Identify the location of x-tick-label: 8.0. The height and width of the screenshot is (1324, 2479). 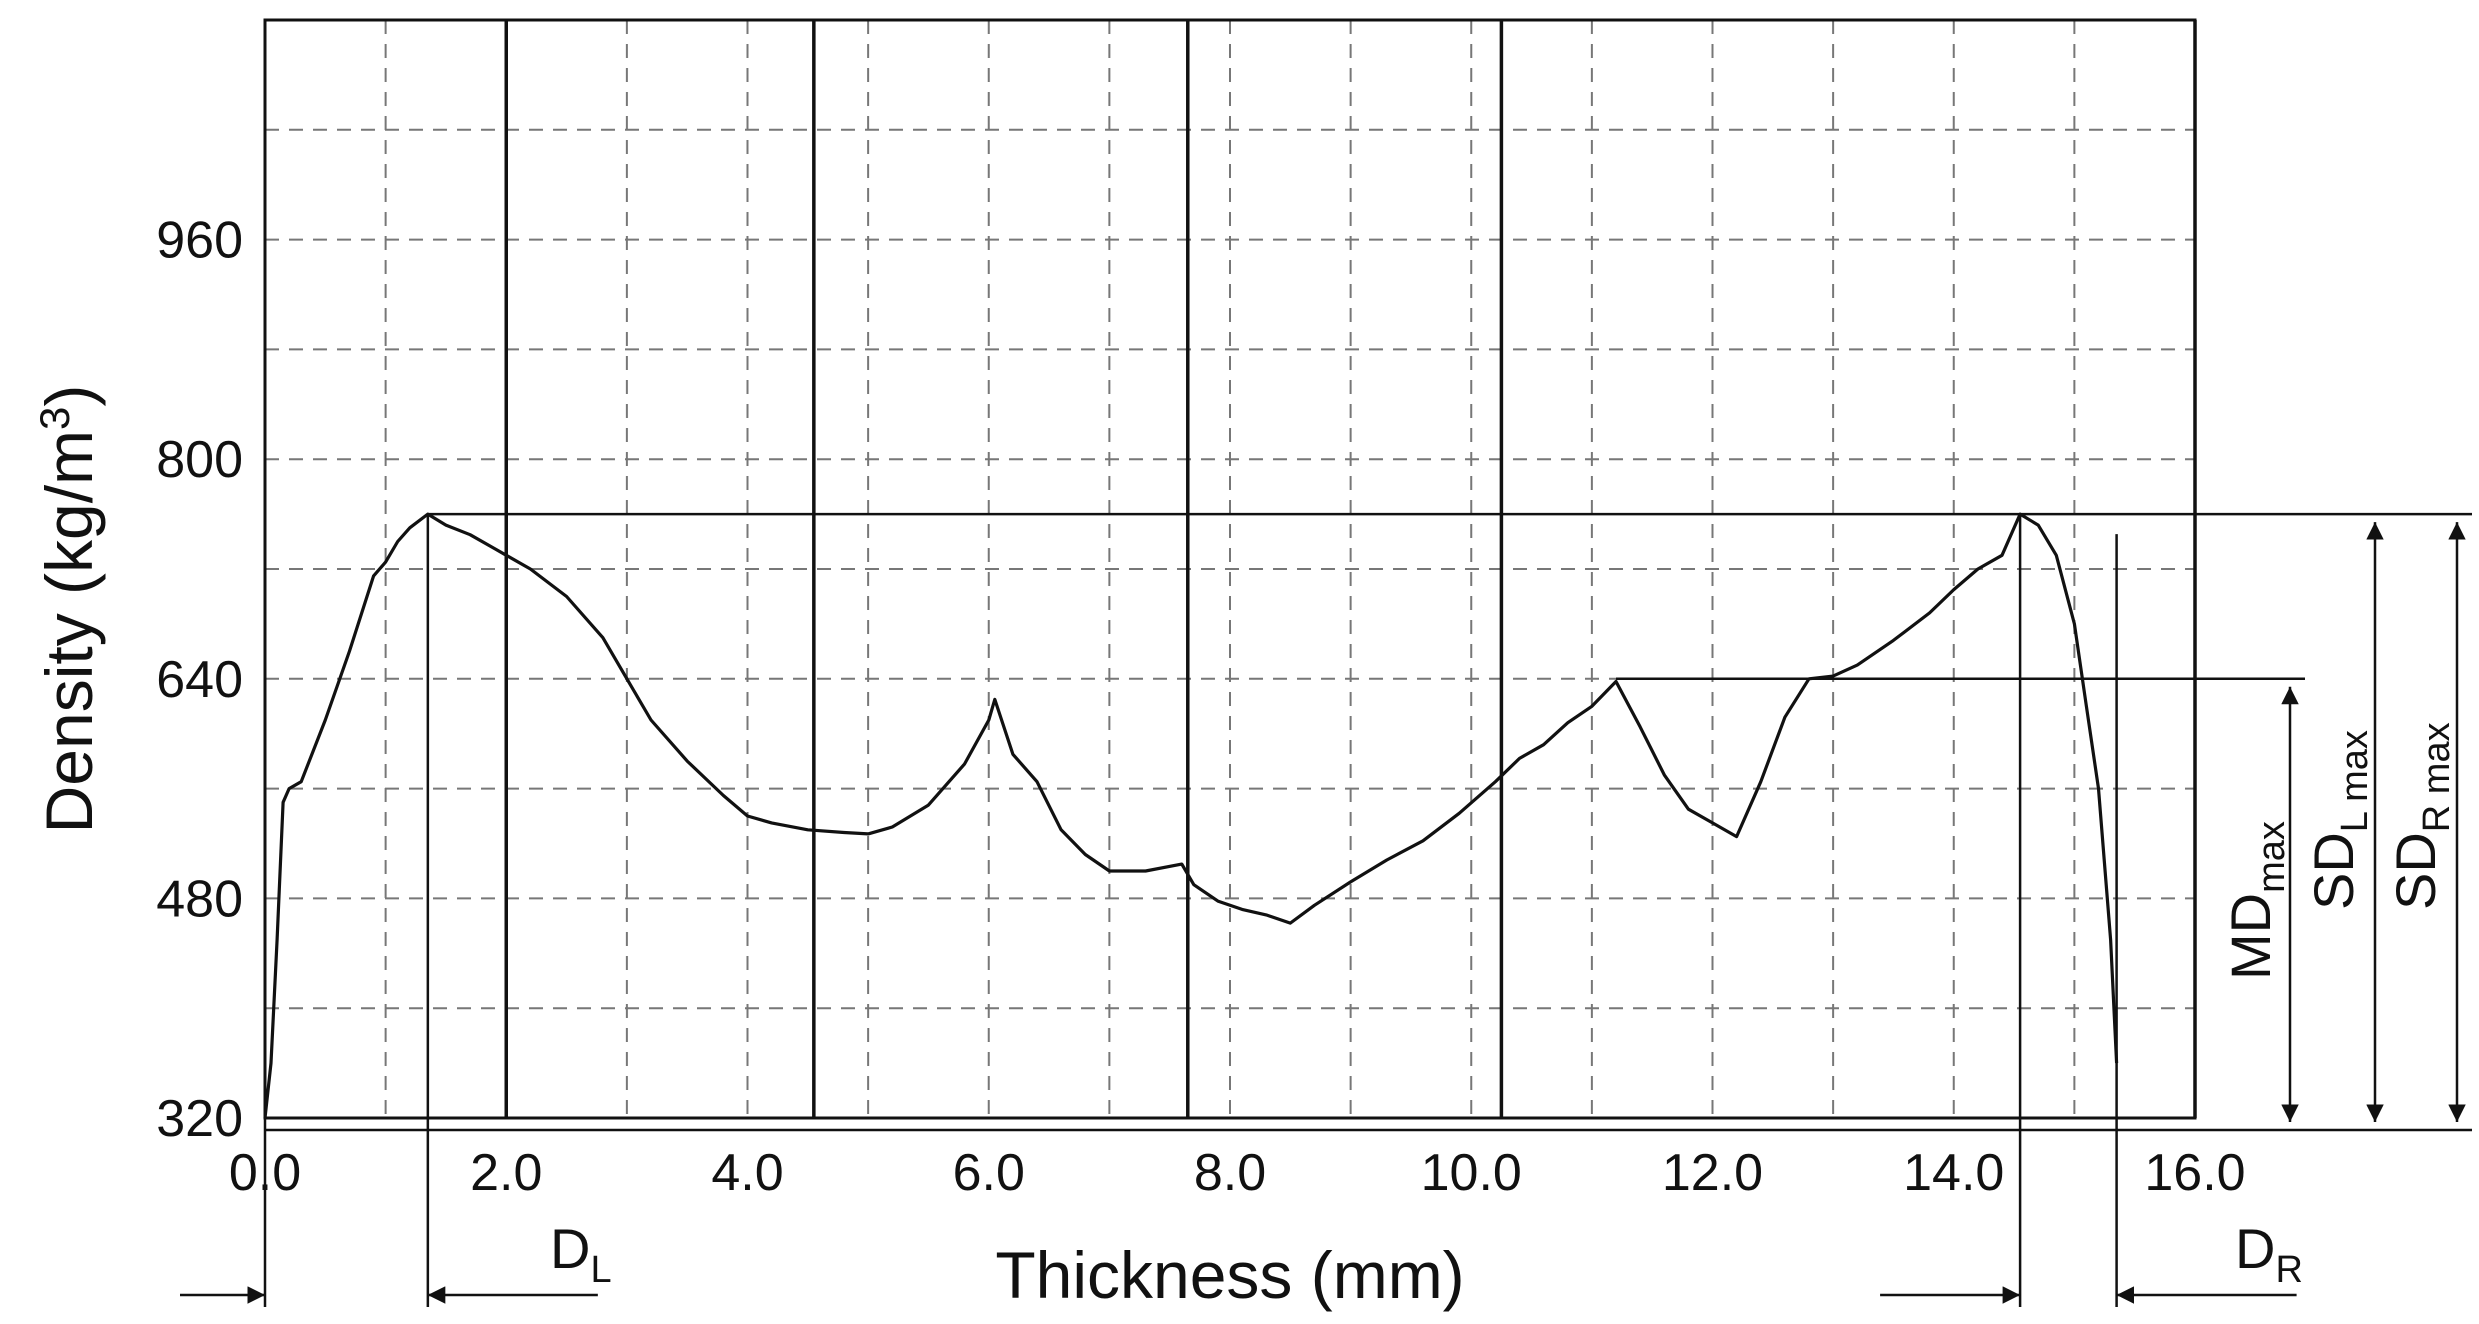
(1230, 1173).